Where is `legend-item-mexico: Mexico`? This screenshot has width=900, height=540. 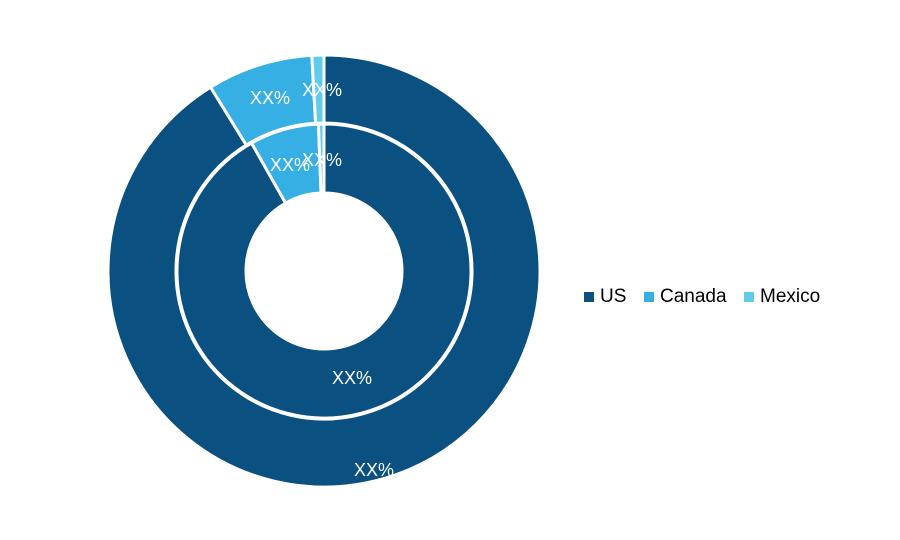
legend-item-mexico: Mexico is located at coordinates (782, 296).